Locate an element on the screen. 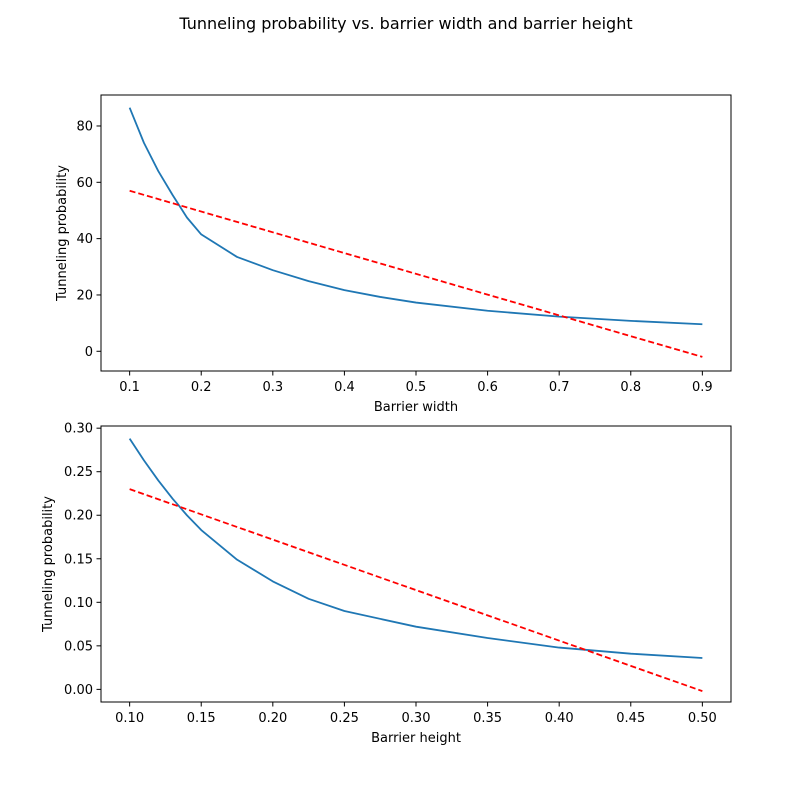 The image size is (811, 789). x-tick-label: 0.10 is located at coordinates (129, 718).